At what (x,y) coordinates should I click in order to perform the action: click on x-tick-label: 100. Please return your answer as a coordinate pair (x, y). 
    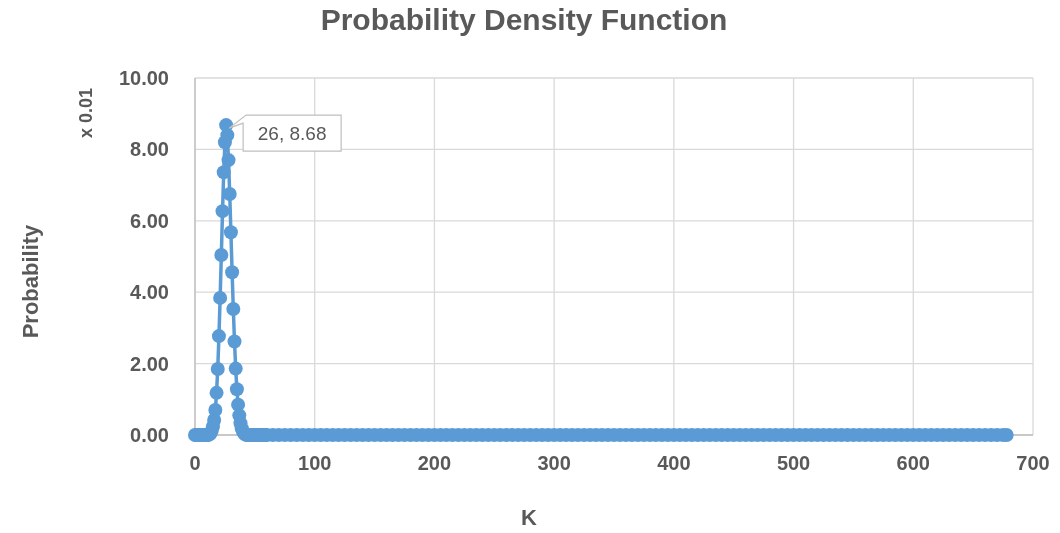
    Looking at the image, I should click on (315, 463).